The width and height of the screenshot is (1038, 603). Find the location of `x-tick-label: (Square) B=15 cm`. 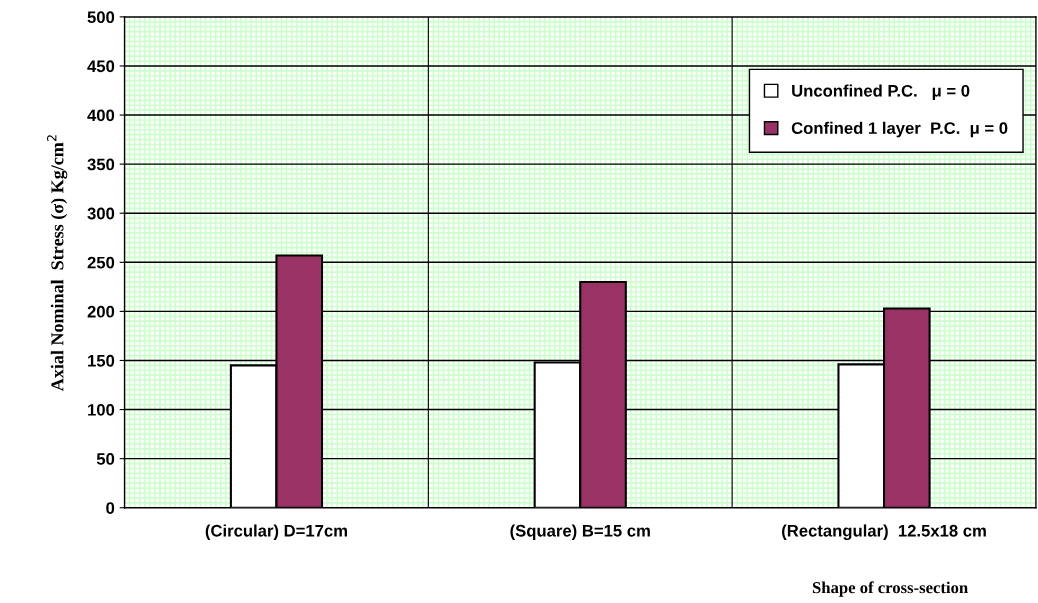

x-tick-label: (Square) B=15 cm is located at coordinates (580, 532).